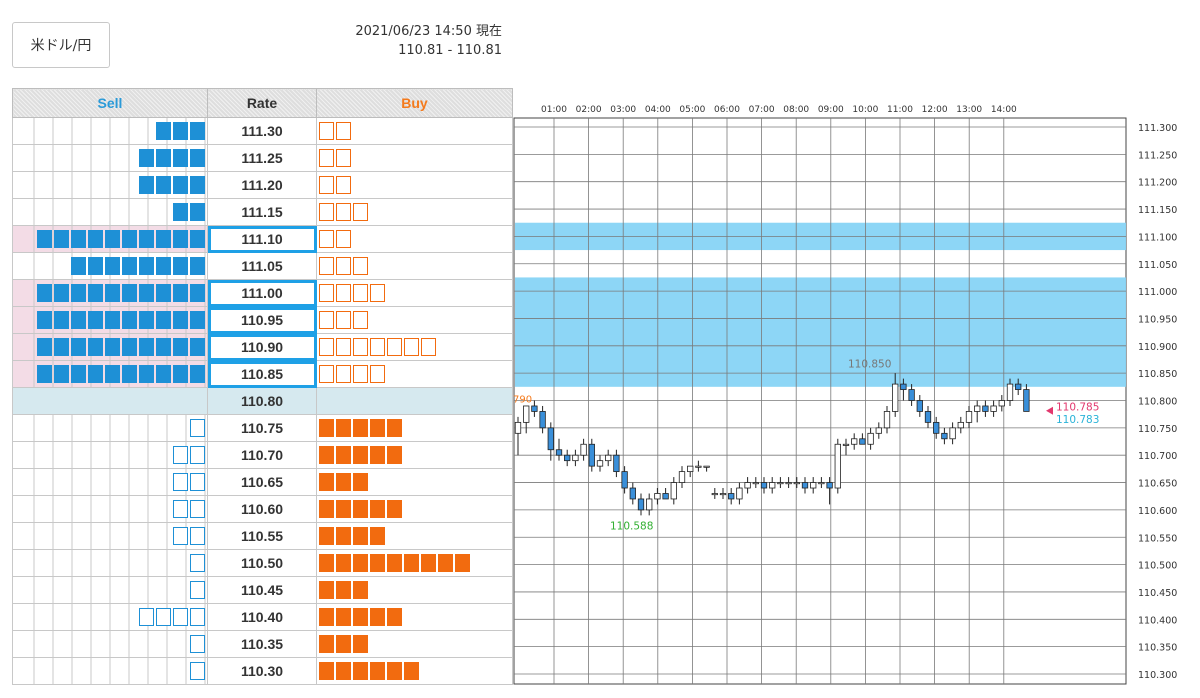 The height and width of the screenshot is (698, 1200). I want to click on y-tick-label: 110.650, so click(1157, 484).